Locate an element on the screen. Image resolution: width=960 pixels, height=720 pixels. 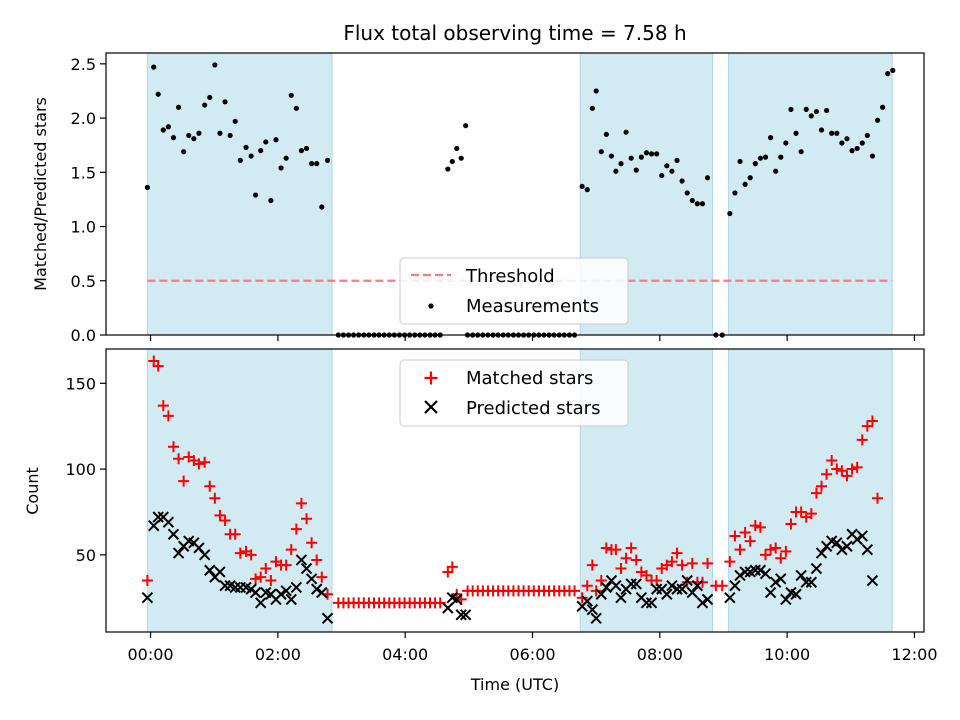
top-legend-box is located at coordinates (514, 291).